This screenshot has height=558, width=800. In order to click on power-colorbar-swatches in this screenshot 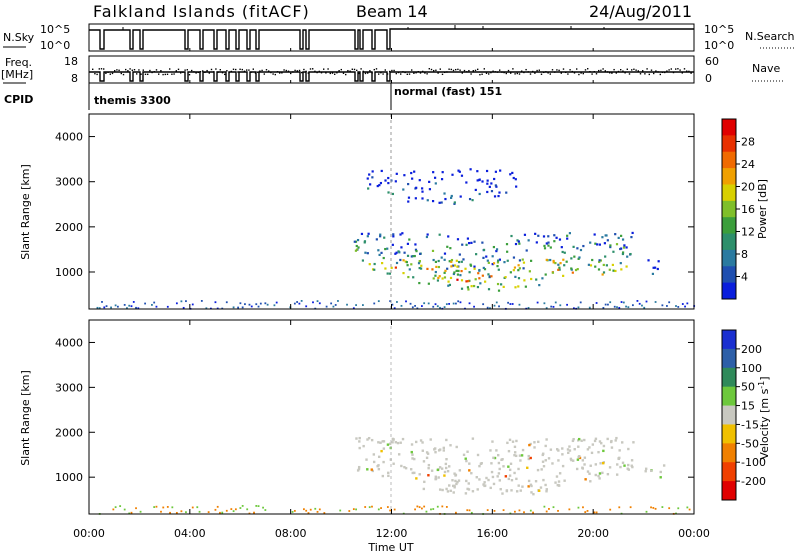, I will do `click(729, 209)`.